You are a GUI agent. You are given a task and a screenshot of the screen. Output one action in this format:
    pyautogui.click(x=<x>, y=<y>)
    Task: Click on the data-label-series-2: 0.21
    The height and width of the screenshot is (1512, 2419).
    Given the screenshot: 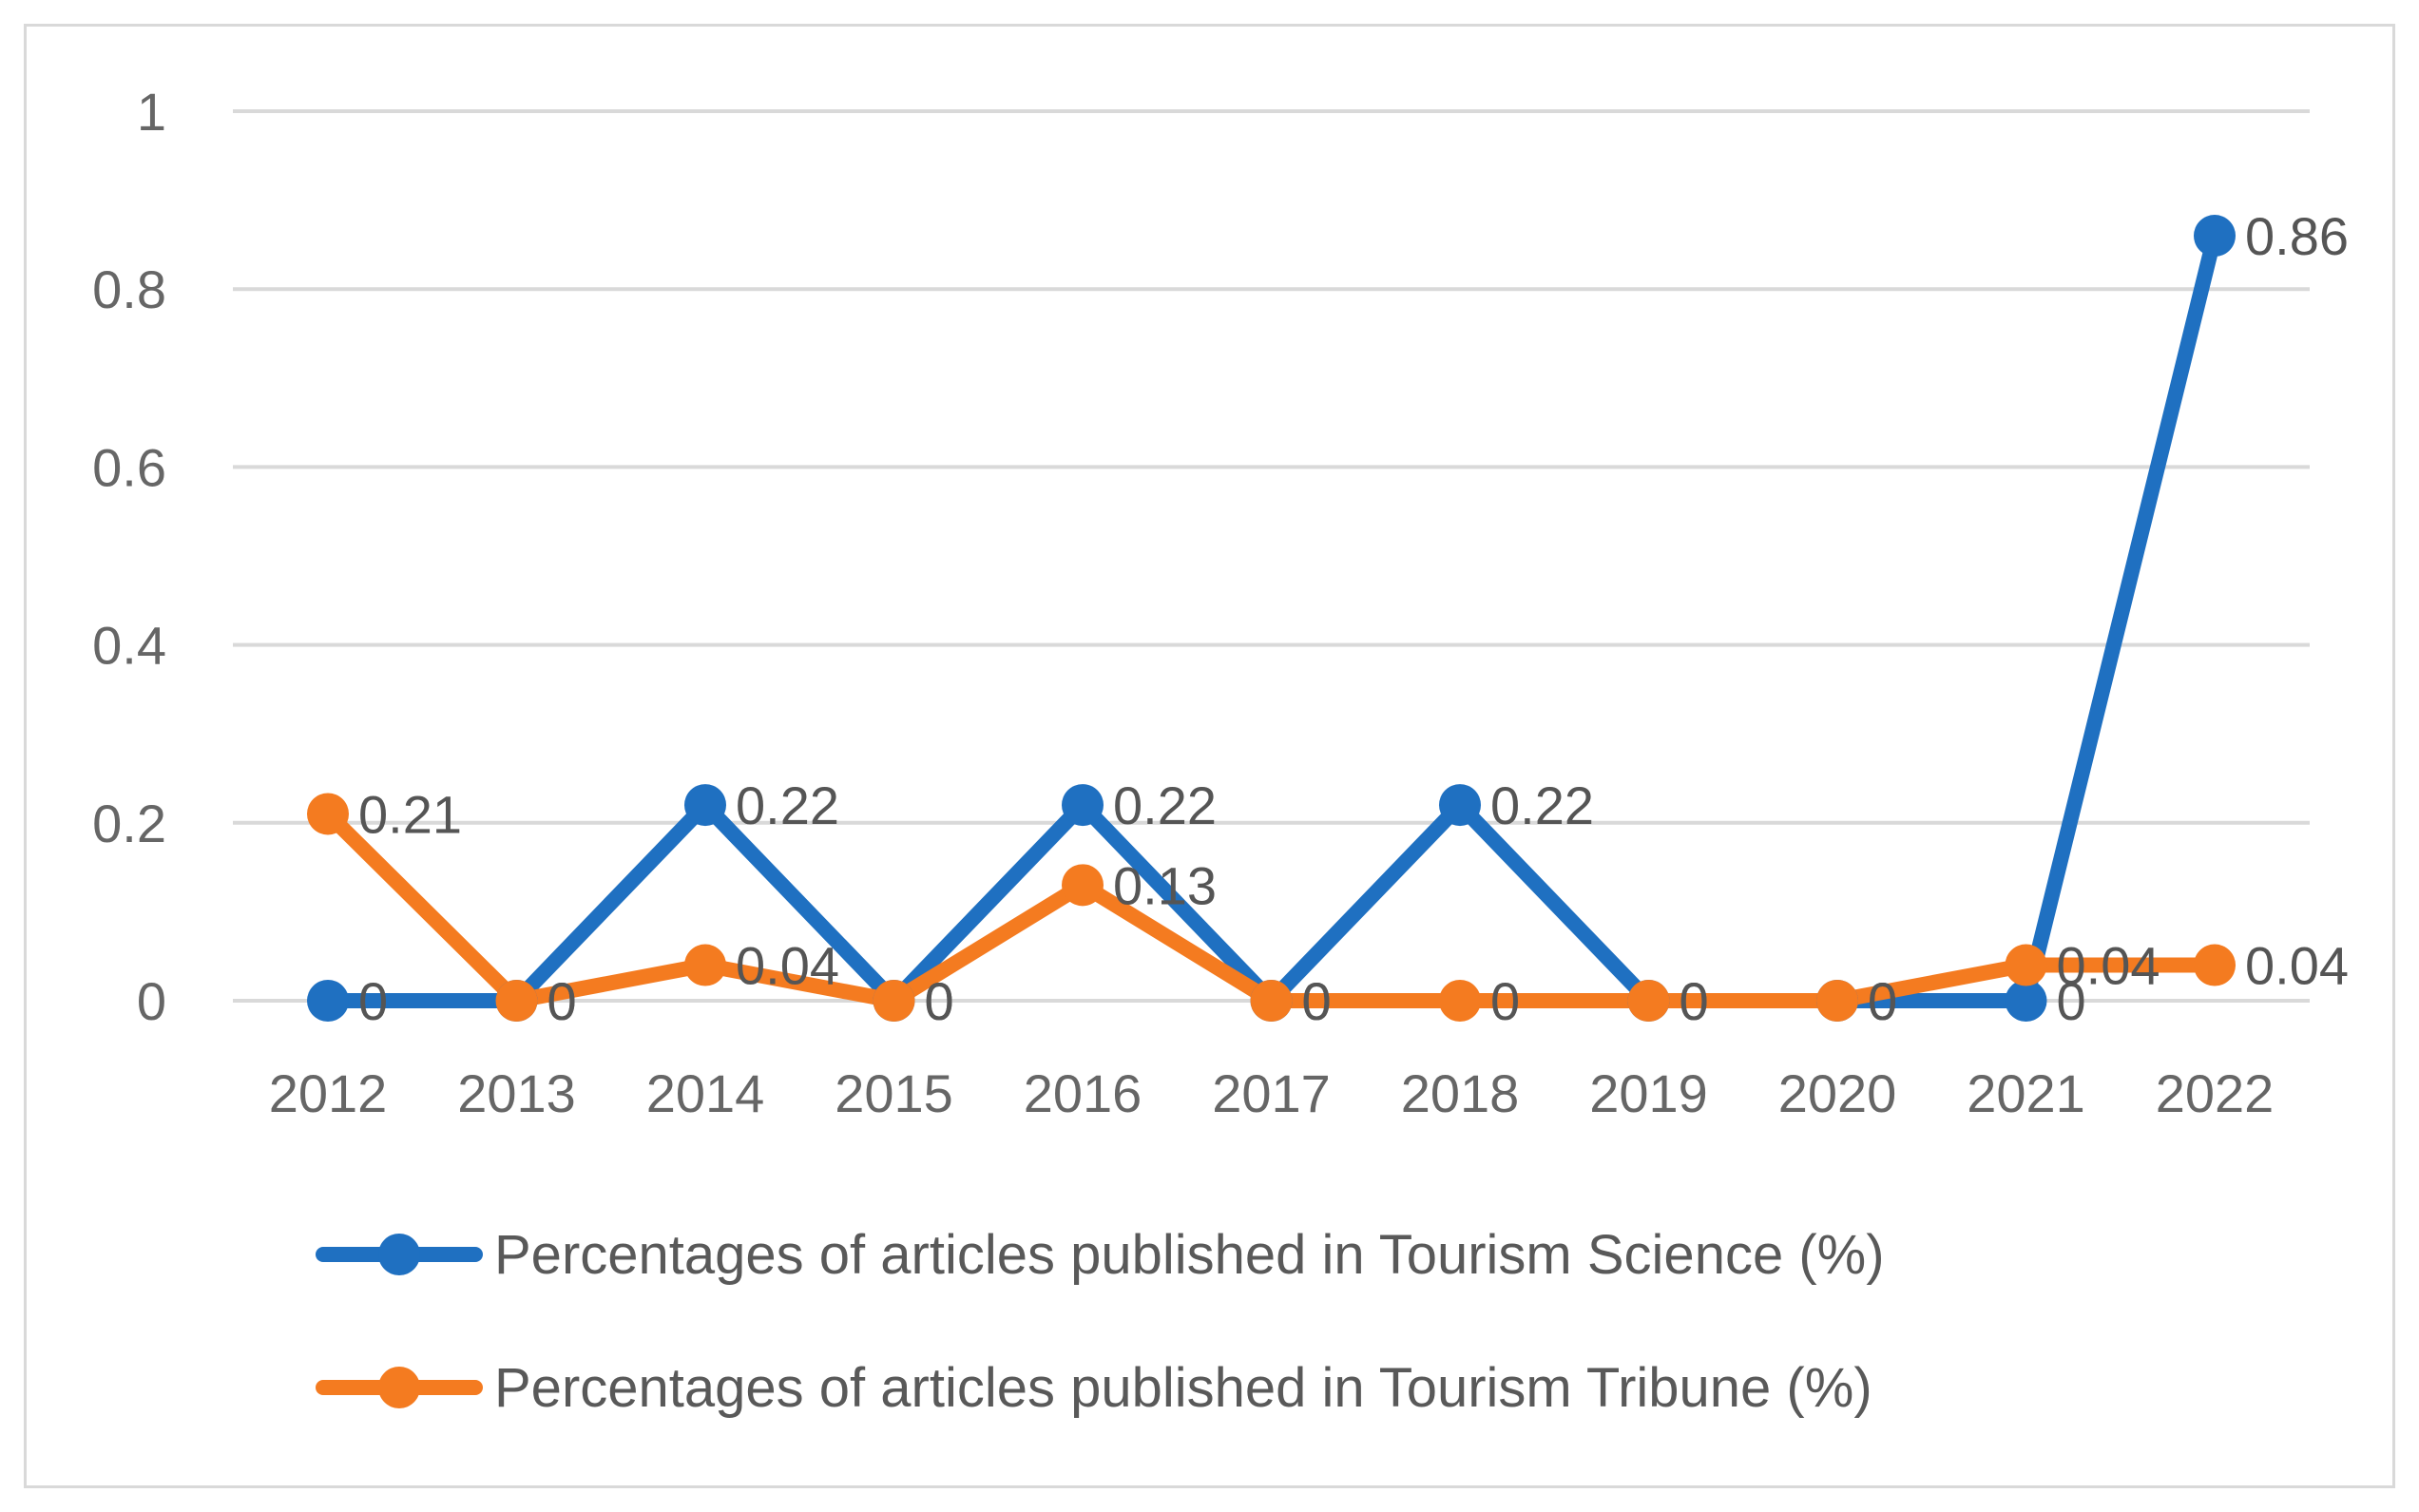 What is the action you would take?
    pyautogui.click(x=410, y=814)
    